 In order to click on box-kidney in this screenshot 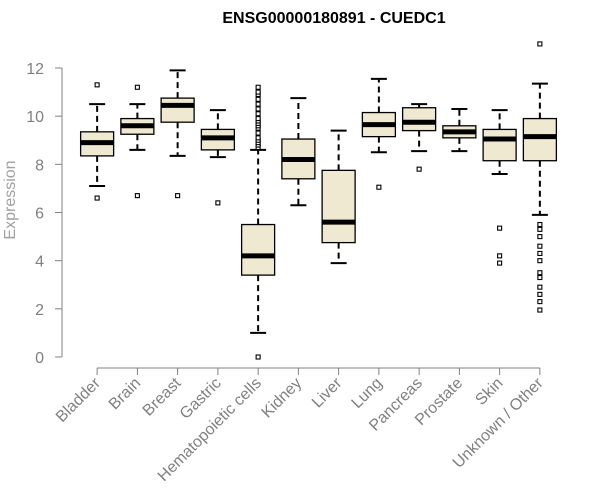, I will do `click(298, 152)`.